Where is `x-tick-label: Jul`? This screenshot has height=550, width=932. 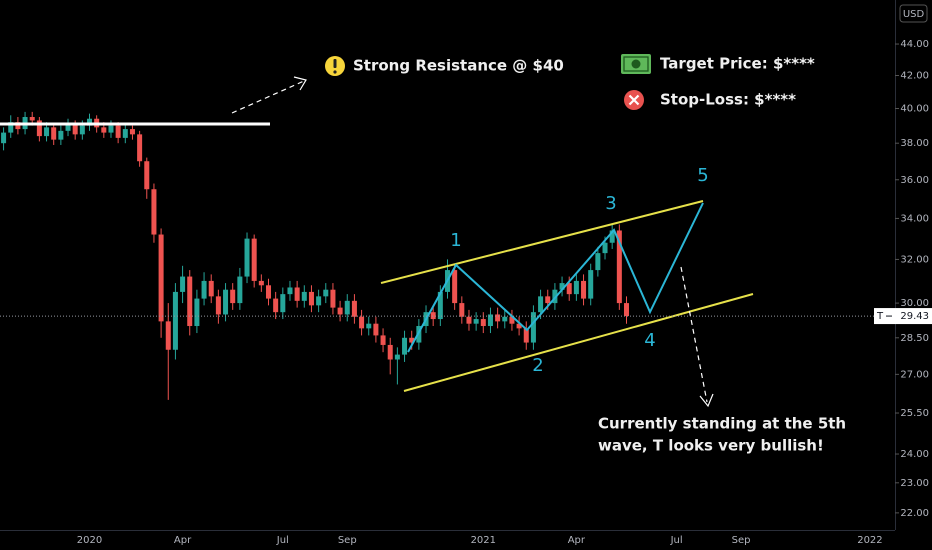 x-tick-label: Jul is located at coordinates (282, 540).